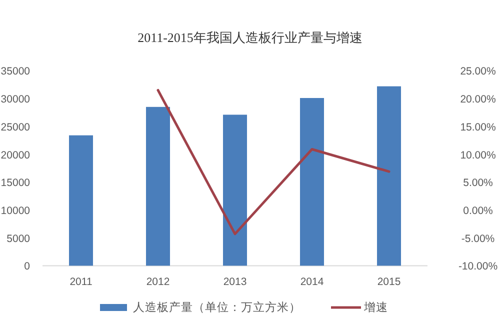  I want to click on x-tick-label: 2014, so click(312, 282).